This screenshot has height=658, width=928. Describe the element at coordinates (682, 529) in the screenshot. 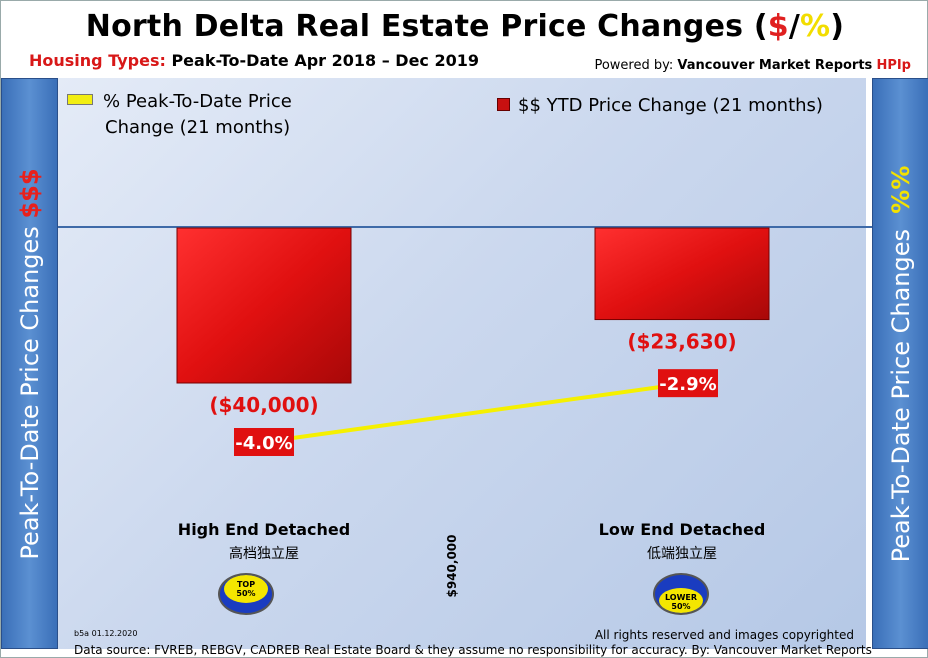

I see `category-name: Low End Detached` at that location.